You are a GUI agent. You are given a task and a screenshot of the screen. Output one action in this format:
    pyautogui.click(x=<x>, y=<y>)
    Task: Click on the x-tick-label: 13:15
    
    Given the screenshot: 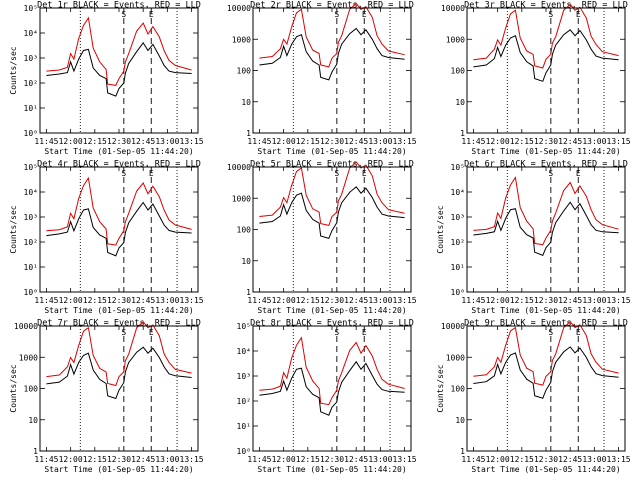 What is the action you would take?
    pyautogui.click(x=619, y=300)
    